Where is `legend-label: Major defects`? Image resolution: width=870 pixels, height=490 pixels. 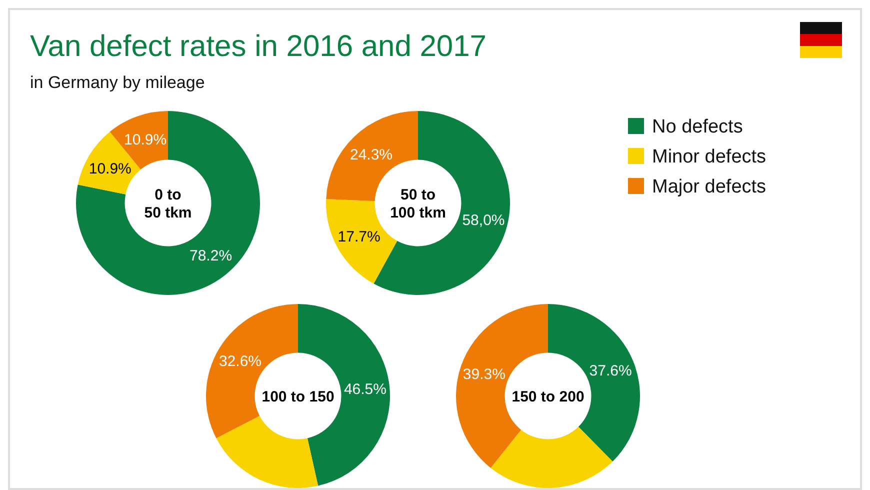 legend-label: Major defects is located at coordinates (709, 187).